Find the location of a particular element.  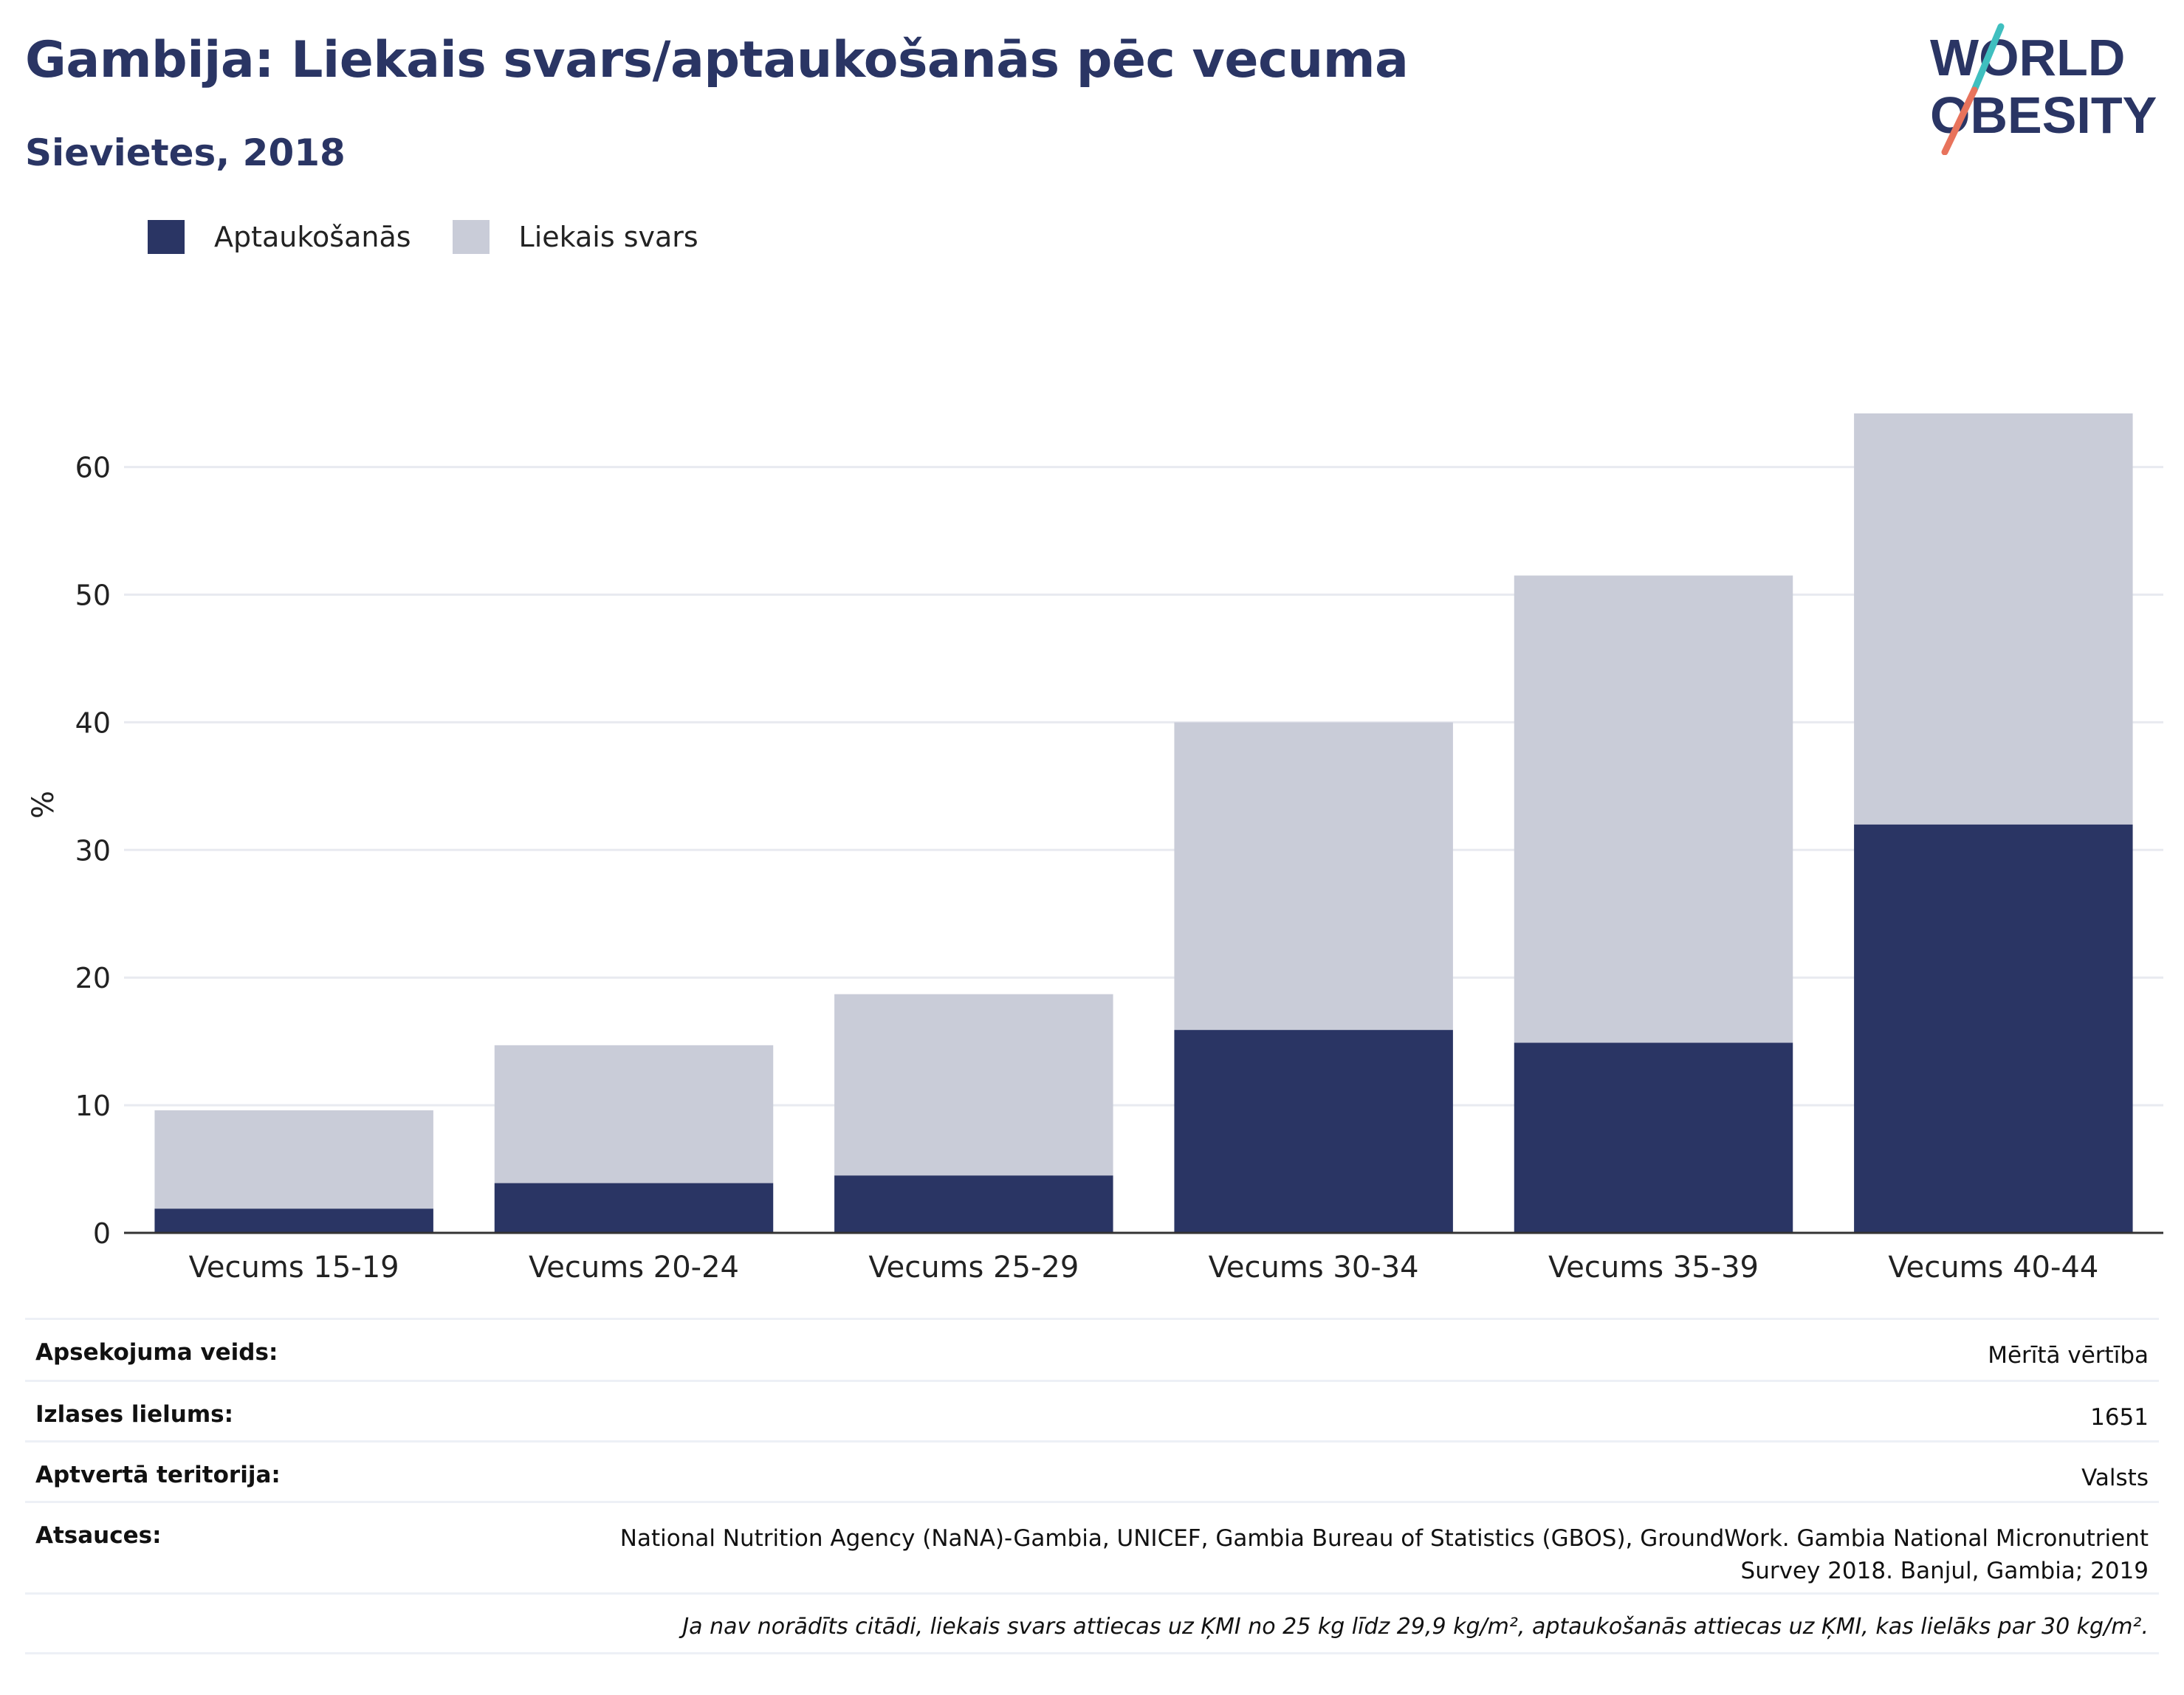

chart-legend: Aptaukošanās Liekais svars is located at coordinates (444, 237).